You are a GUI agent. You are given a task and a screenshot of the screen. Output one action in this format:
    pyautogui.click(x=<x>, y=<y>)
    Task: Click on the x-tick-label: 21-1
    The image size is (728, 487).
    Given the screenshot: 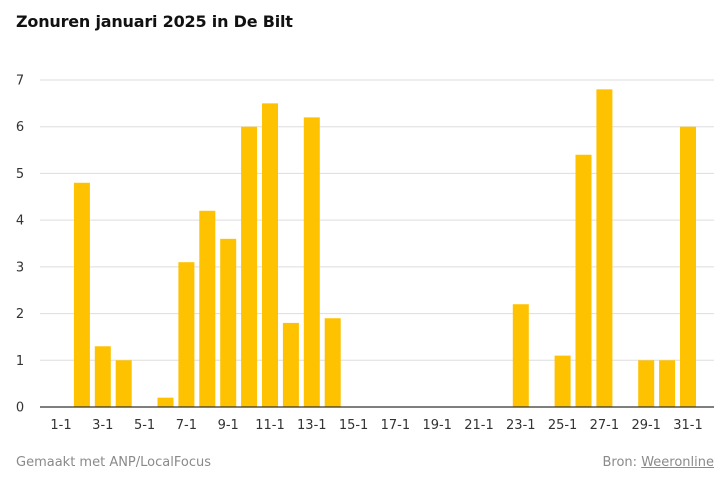 What is the action you would take?
    pyautogui.click(x=479, y=425)
    